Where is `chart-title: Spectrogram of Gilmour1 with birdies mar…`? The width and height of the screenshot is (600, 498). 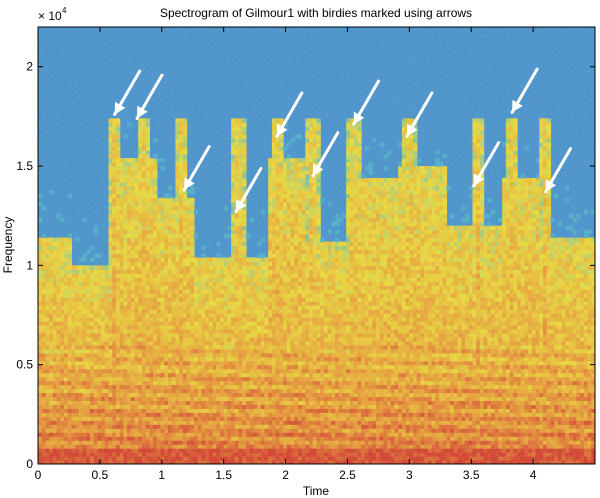 chart-title: Spectrogram of Gilmour1 with birdies mar… is located at coordinates (316, 13).